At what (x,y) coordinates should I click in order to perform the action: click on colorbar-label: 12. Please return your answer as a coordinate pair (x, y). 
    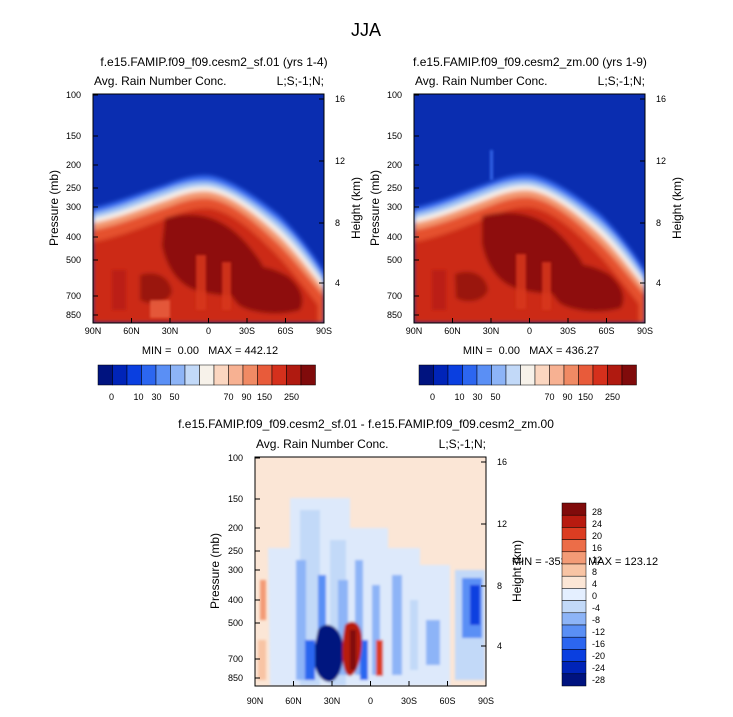
    Looking at the image, I should click on (597, 560).